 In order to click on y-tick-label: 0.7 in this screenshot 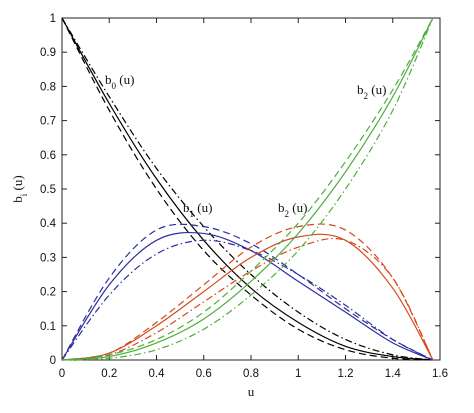, I will do `click(48, 122)`.